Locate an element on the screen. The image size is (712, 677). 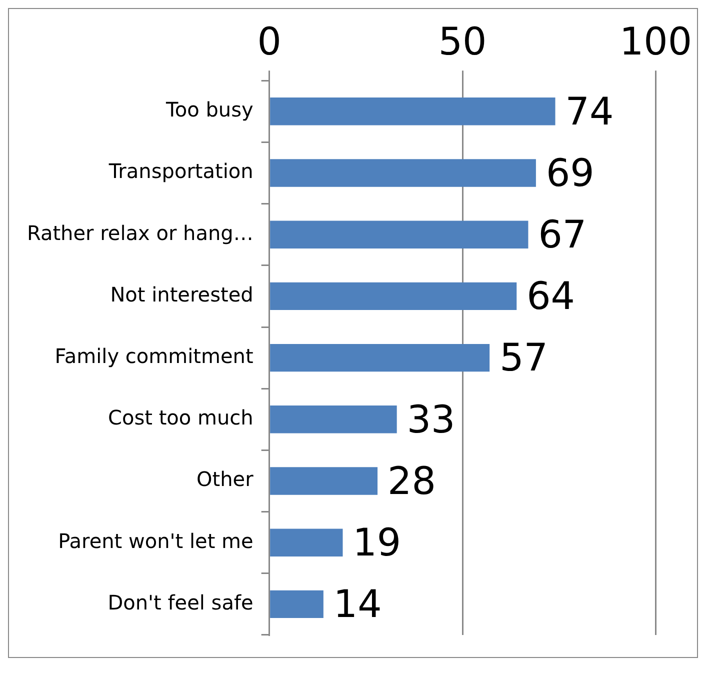
y-tick-label: Cost too much is located at coordinates (181, 418).